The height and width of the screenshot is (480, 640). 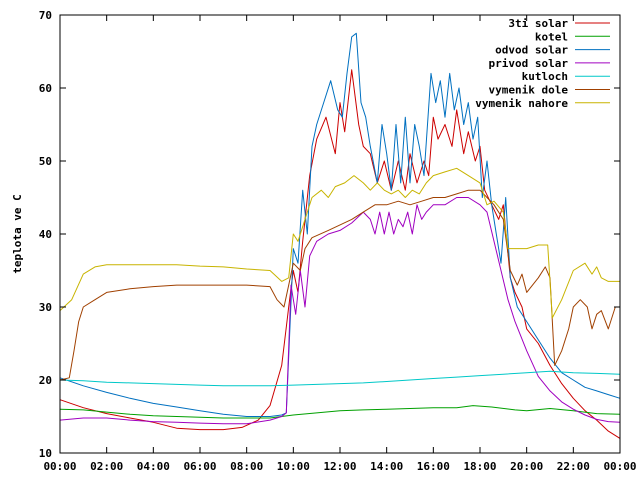 What do you see at coordinates (45, 161) in the screenshot?
I see `y-tick-label: 50` at bounding box center [45, 161].